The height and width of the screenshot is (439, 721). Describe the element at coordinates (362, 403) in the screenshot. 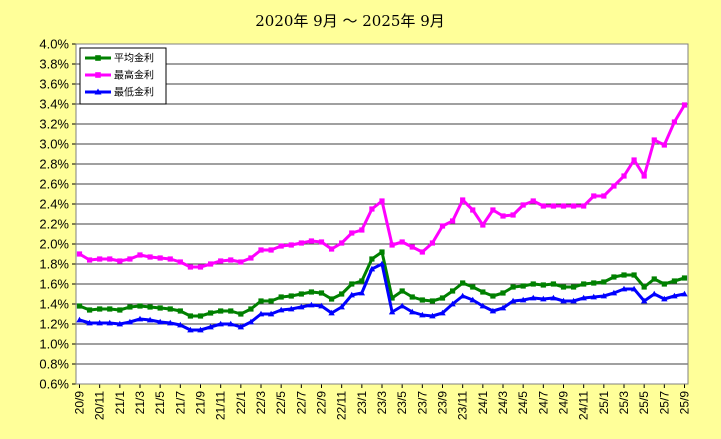

I see `x-tick-label: 23/1` at that location.